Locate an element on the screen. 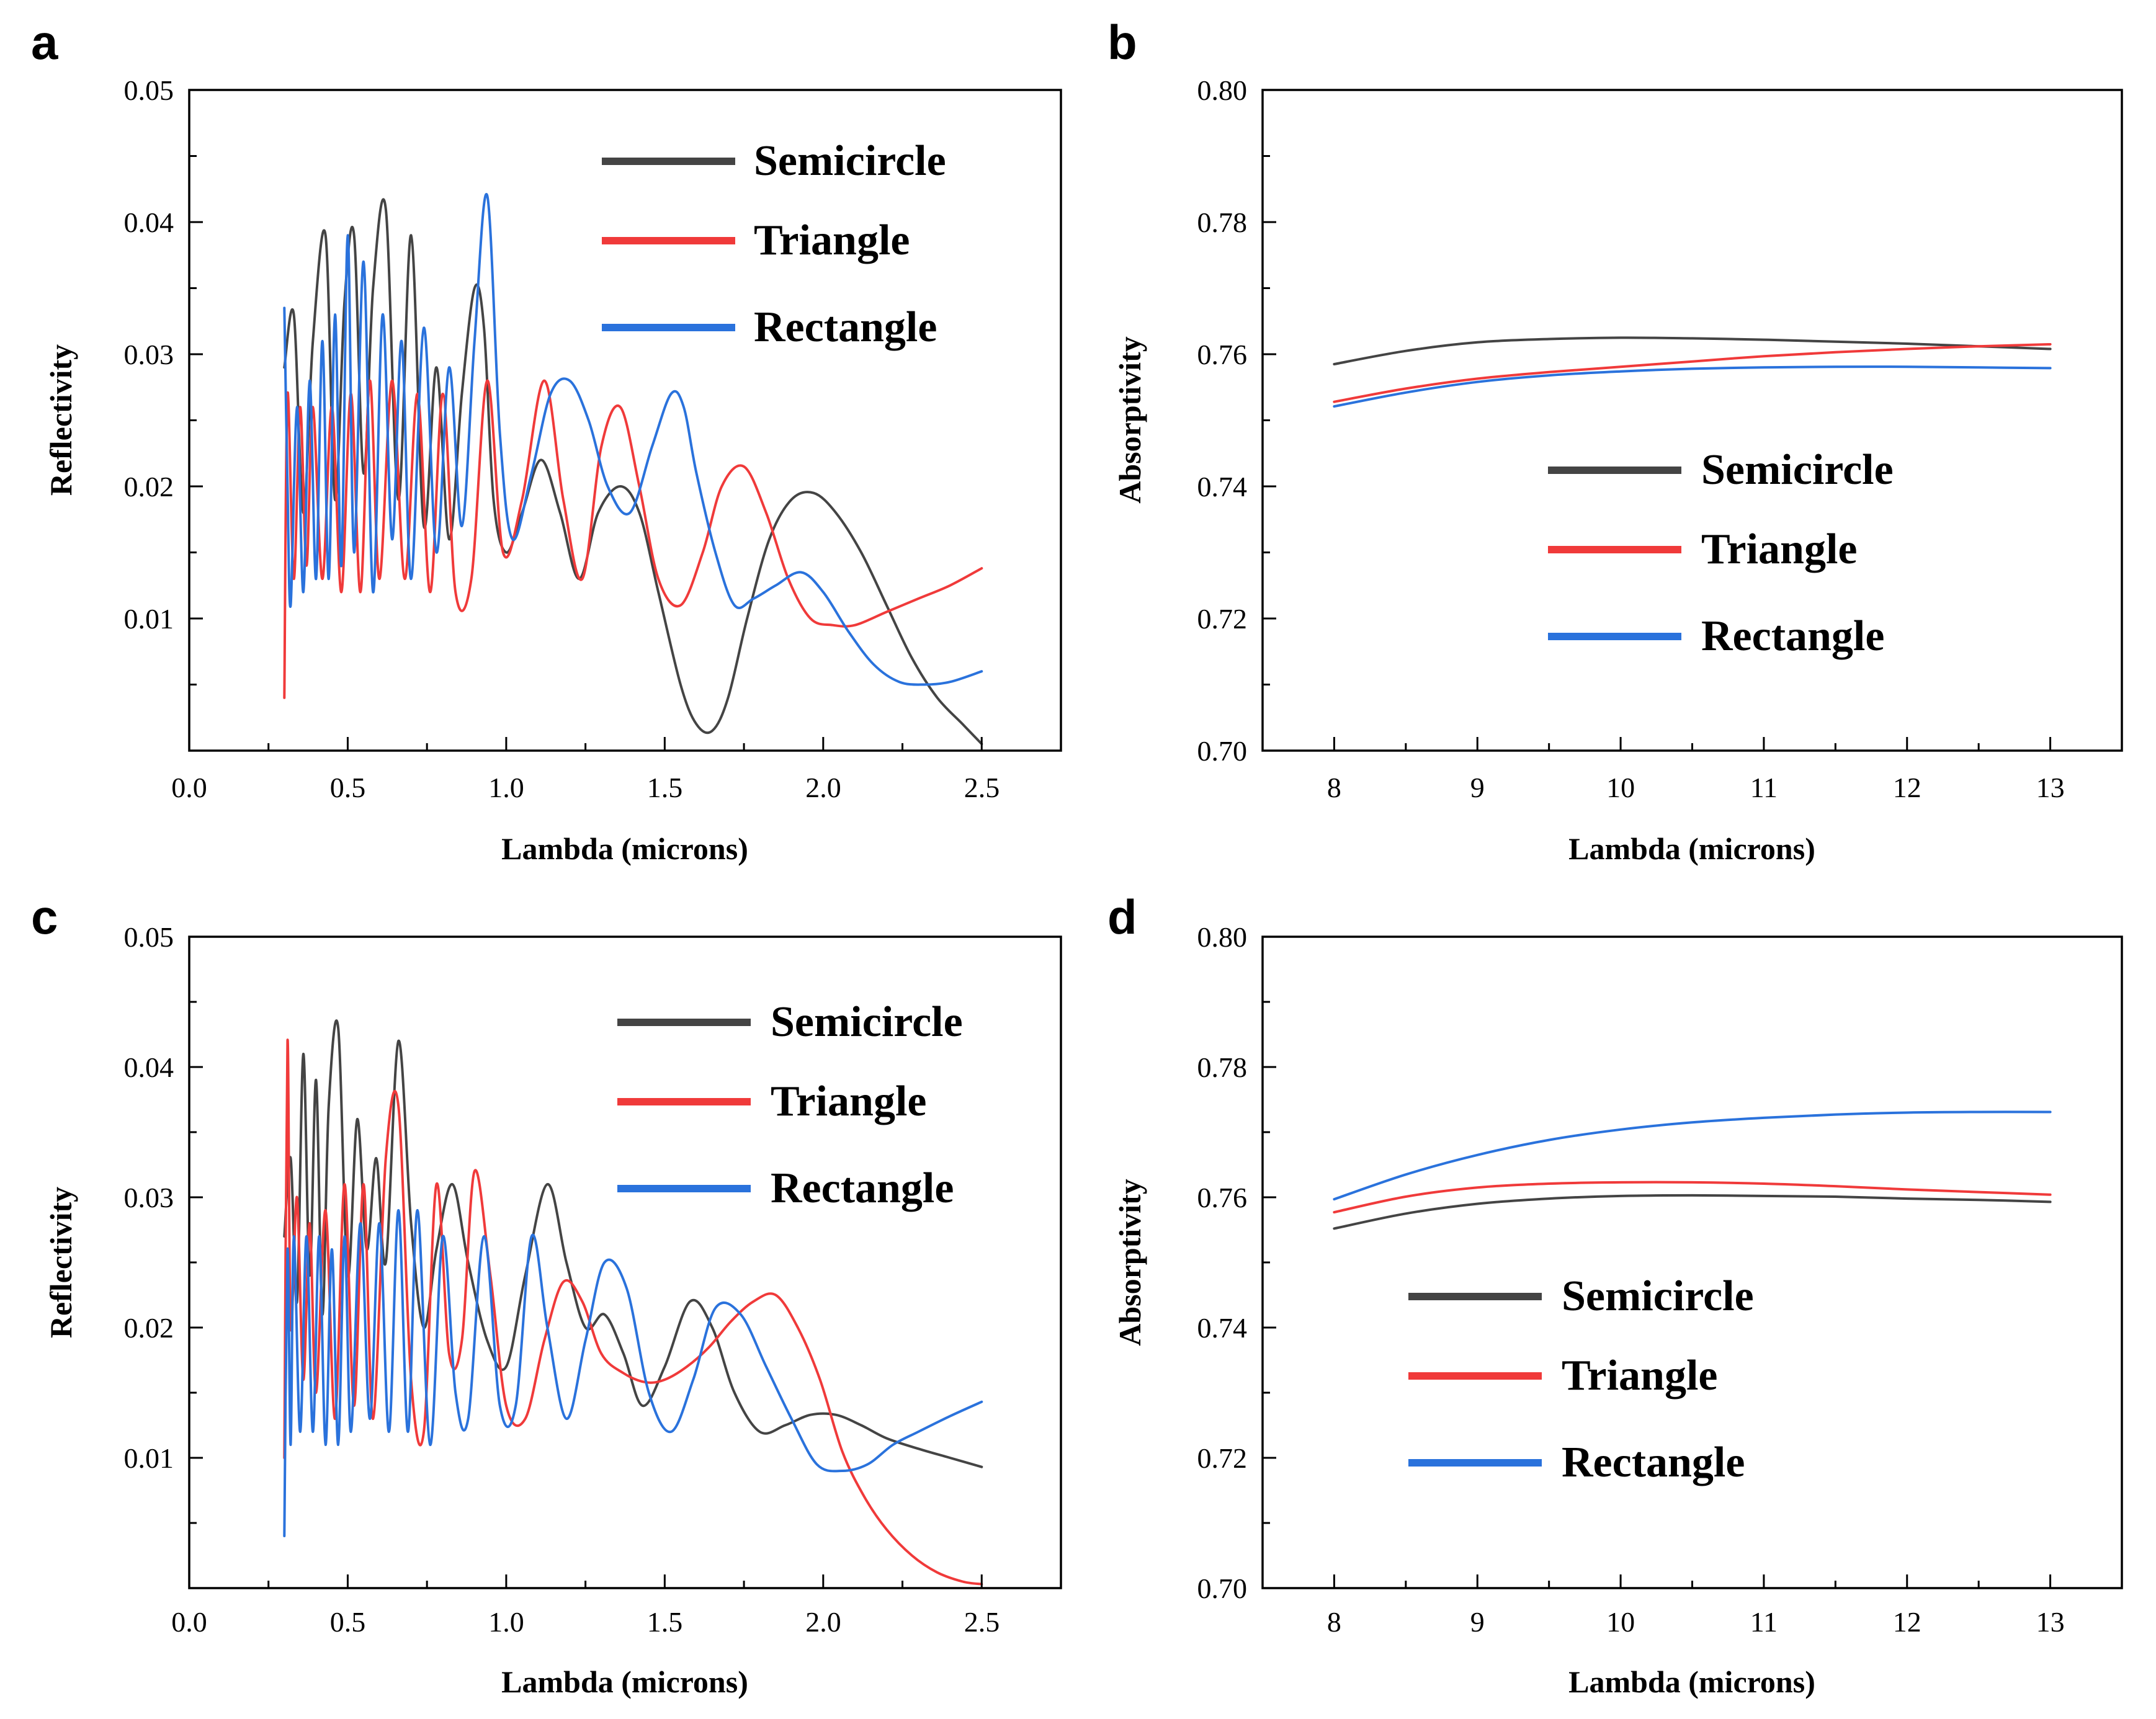 Image resolution: width=2156 pixels, height=1719 pixels. panel-b-legend: Semicircle Triangle Rectangle is located at coordinates (1721, 553).